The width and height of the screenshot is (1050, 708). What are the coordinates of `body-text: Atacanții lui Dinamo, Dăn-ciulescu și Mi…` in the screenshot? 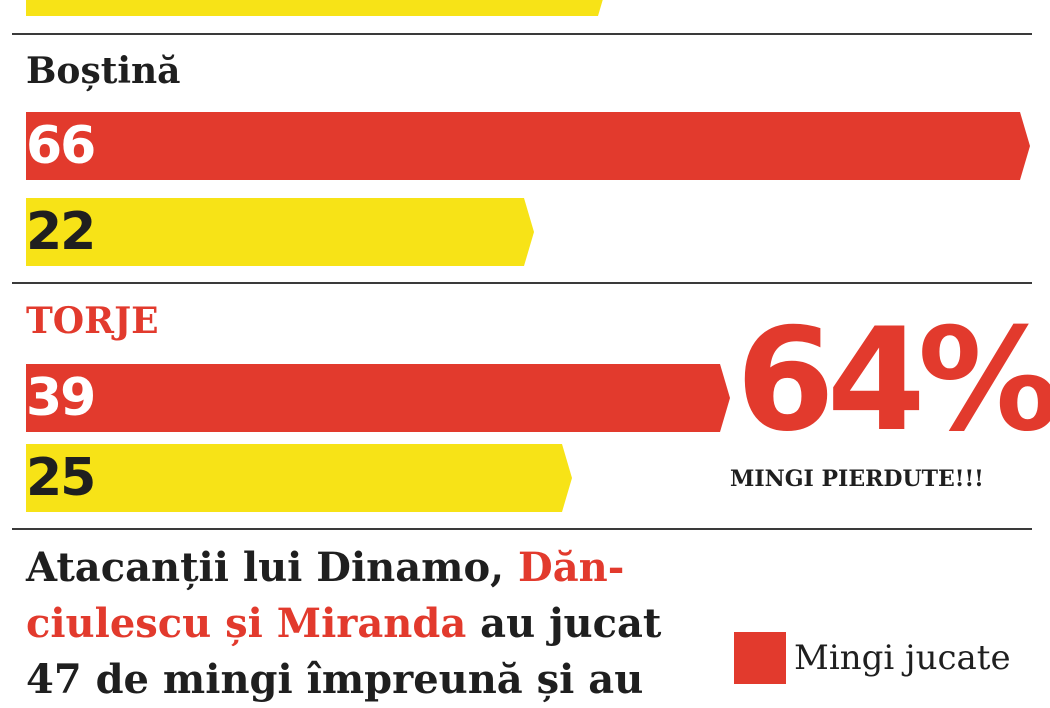 It's located at (351, 624).